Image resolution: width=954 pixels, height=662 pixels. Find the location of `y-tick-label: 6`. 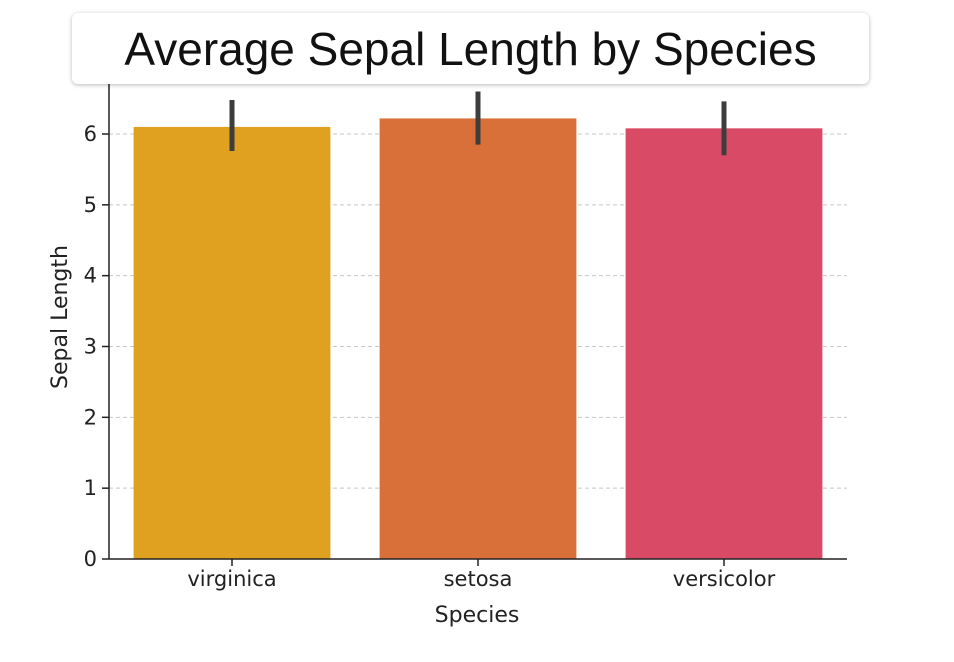

y-tick-label: 6 is located at coordinates (90, 134).